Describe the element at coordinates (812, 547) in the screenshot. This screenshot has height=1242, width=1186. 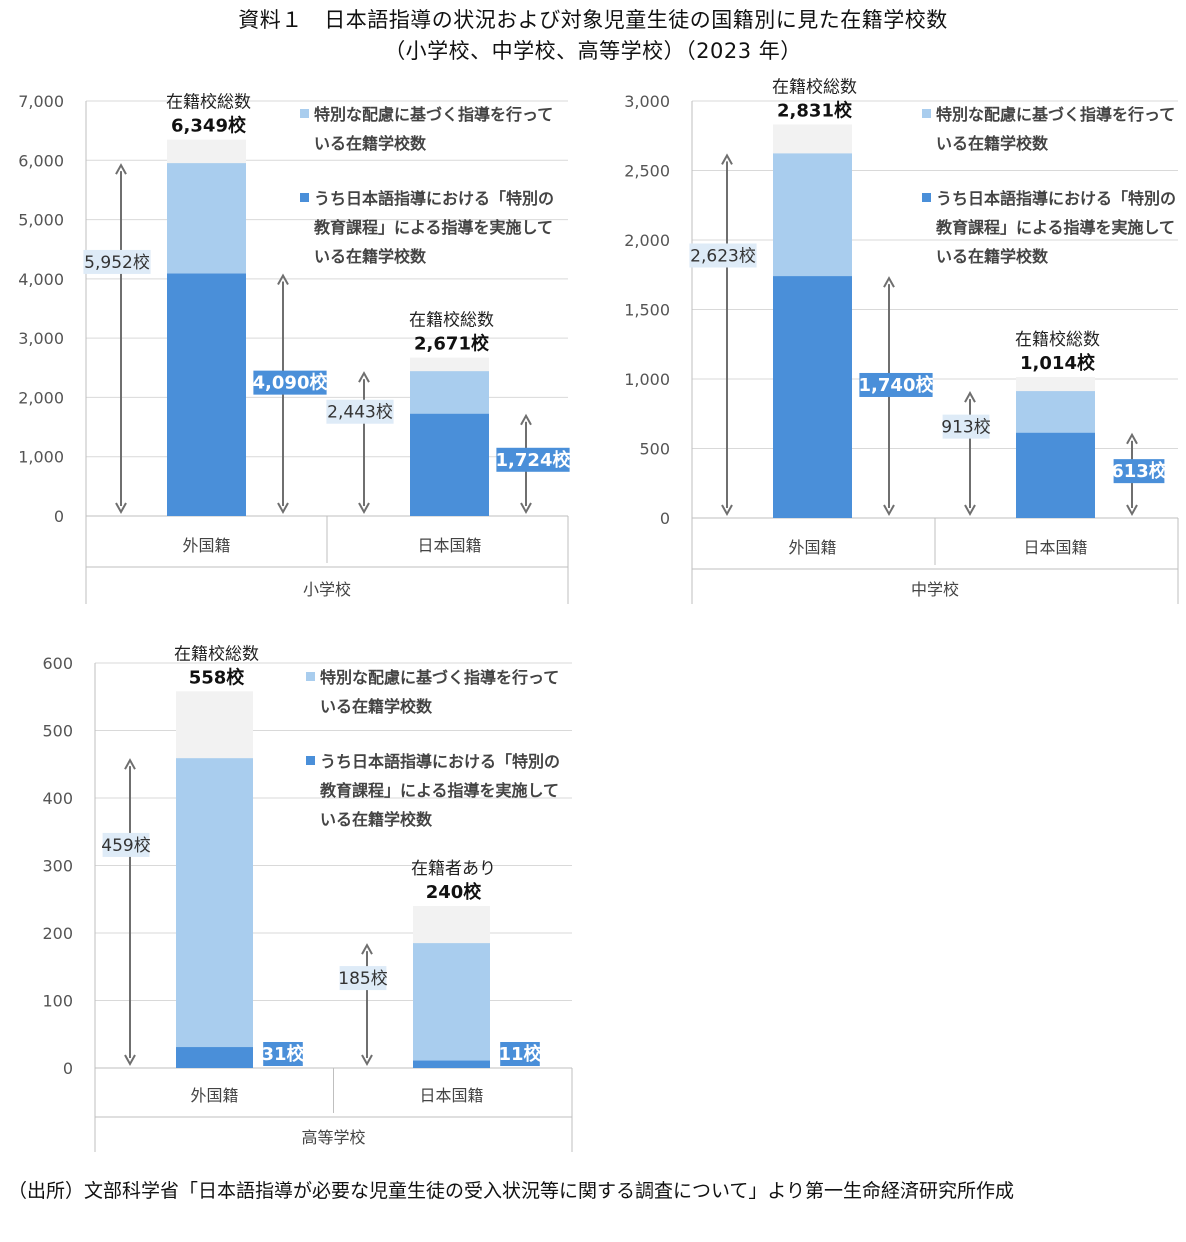
I see `panel2-category-label: 外国籍` at that location.